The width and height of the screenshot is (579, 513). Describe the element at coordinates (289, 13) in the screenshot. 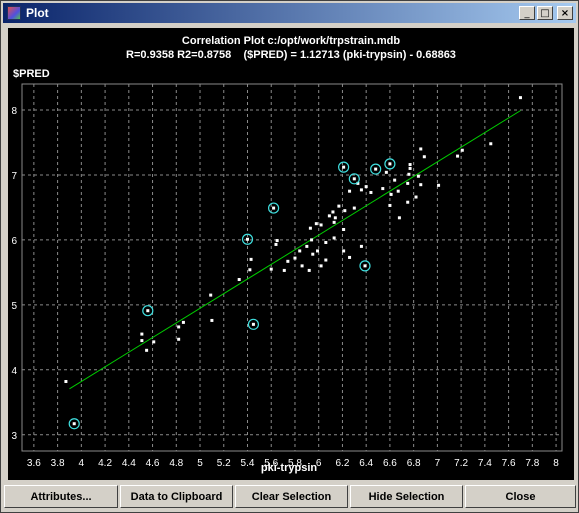

I see `title-bar: Plot _ □ ×` at that location.